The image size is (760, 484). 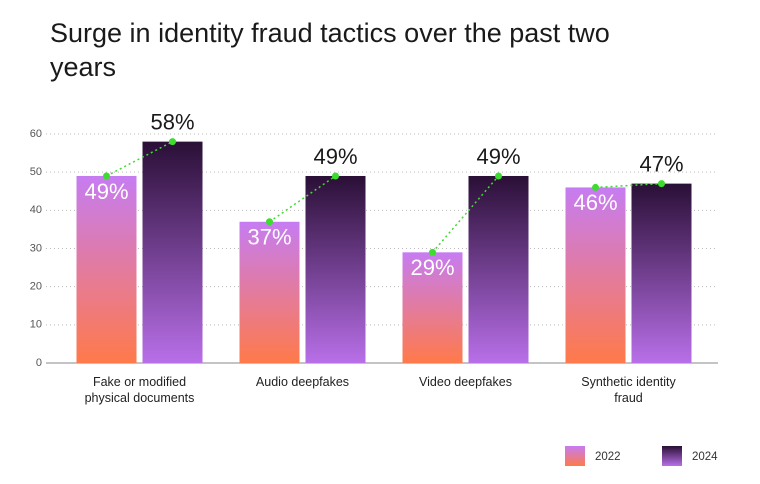 I want to click on y-tick-label: 30, so click(x=36, y=248).